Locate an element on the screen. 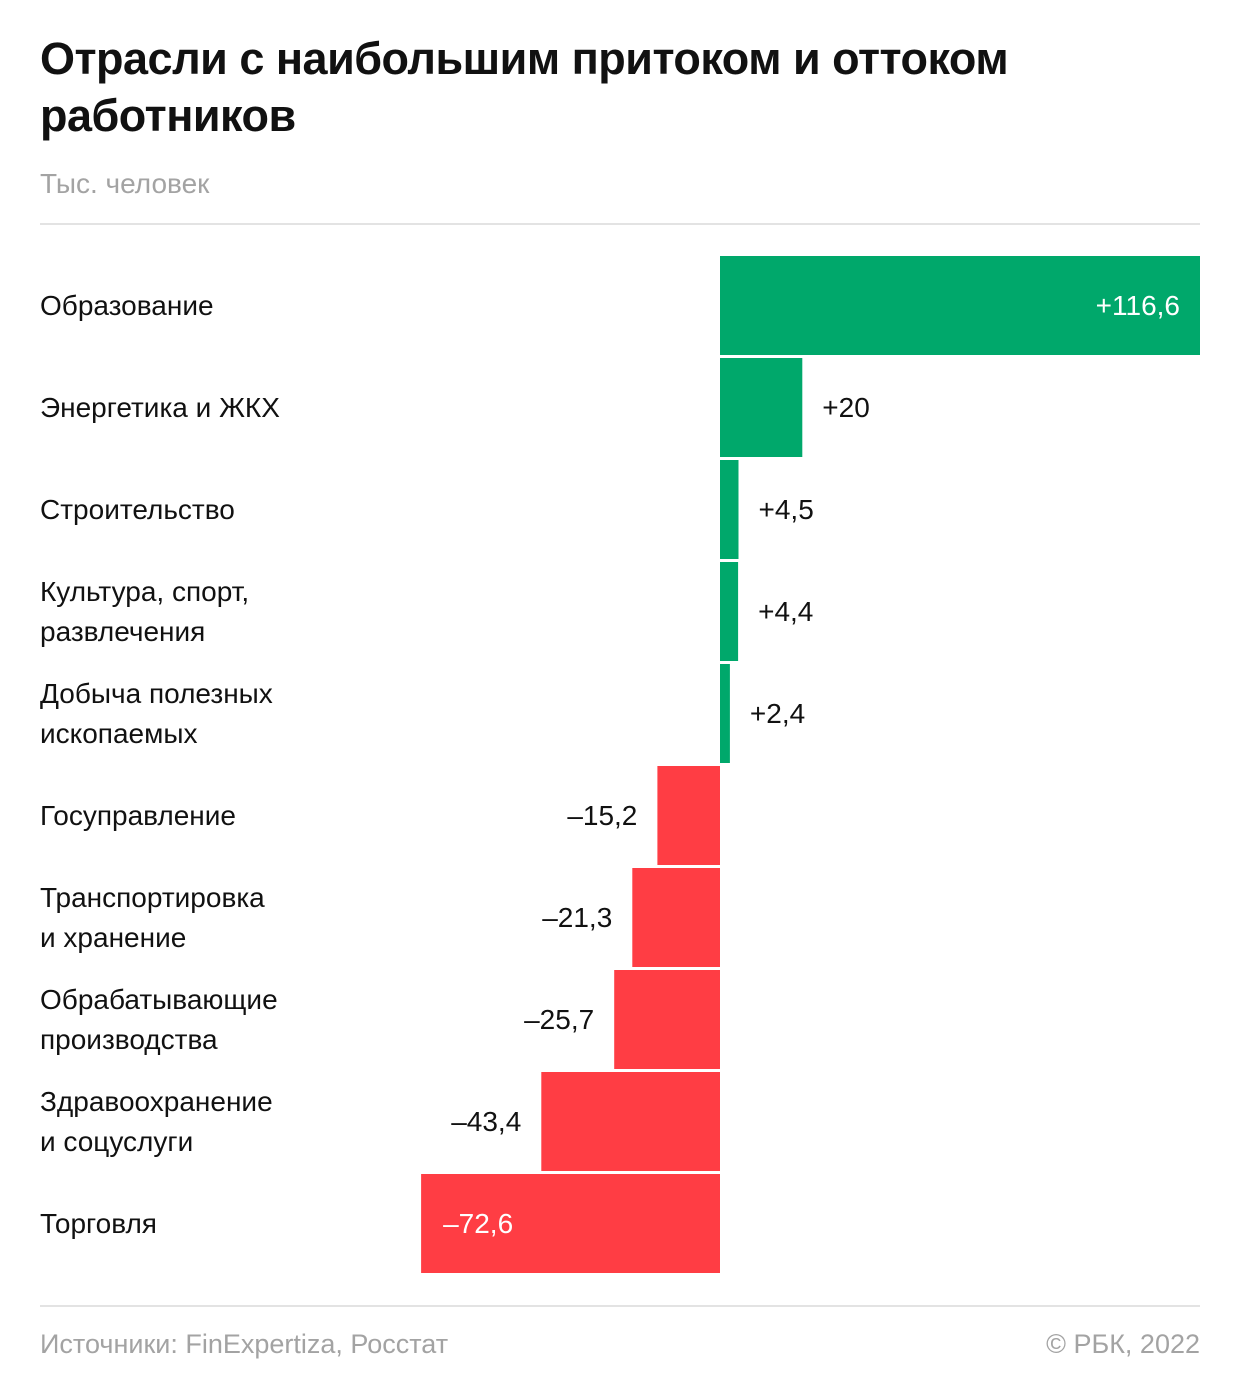  category-label-line: Торговля is located at coordinates (98, 1223).